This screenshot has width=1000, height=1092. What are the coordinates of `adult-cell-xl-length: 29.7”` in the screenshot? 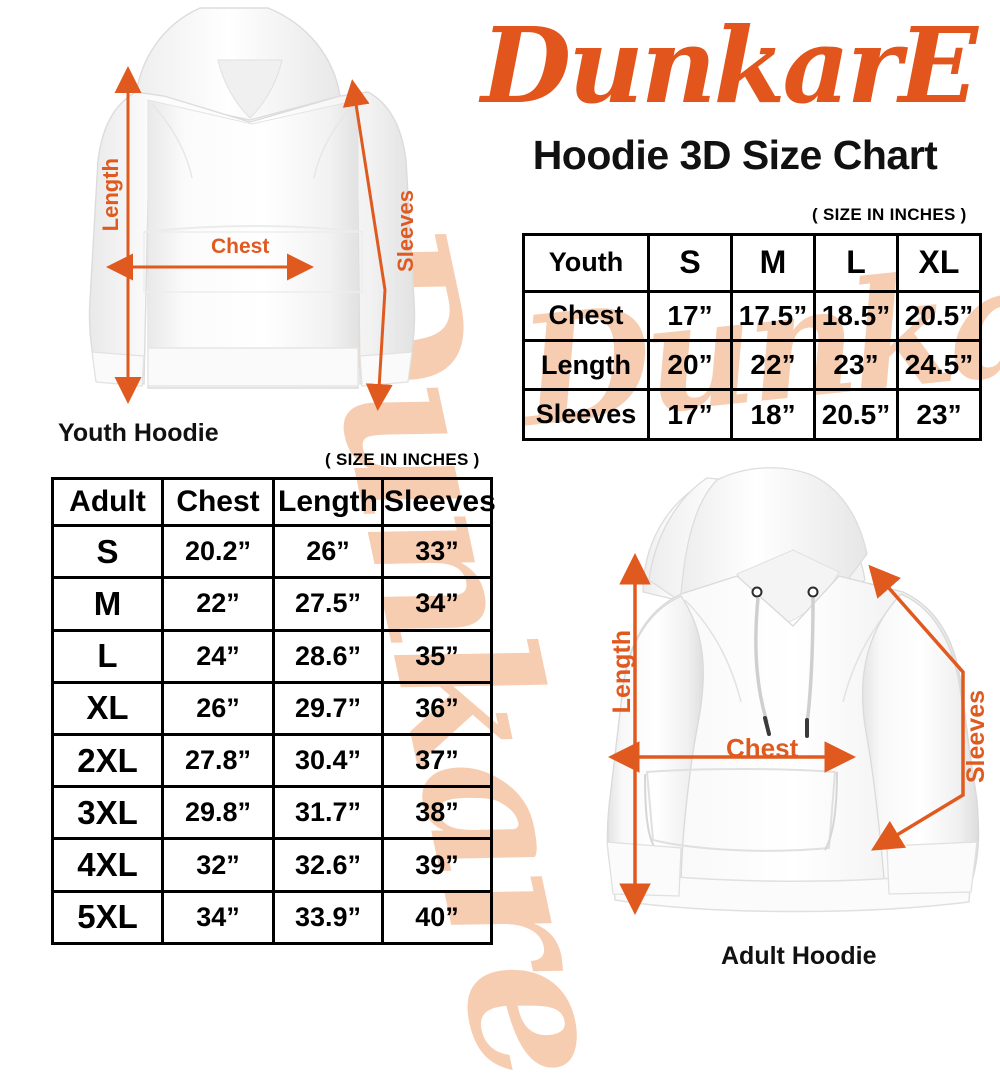 It's located at (328, 708).